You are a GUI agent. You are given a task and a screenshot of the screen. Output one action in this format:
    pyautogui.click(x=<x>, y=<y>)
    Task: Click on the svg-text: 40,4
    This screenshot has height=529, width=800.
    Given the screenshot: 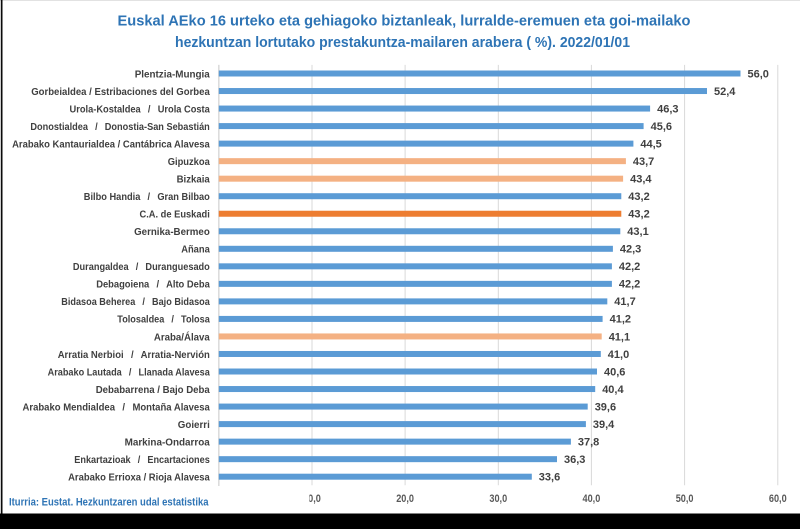 What is the action you would take?
    pyautogui.click(x=613, y=390)
    